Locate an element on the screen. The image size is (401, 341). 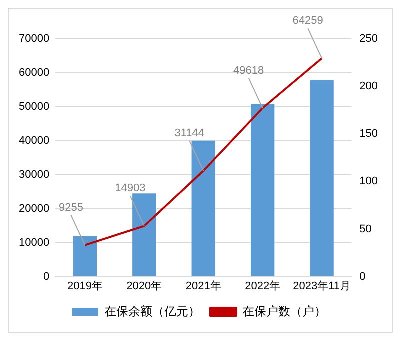
x-tick-label: 2023年11月 is located at coordinates (322, 286).